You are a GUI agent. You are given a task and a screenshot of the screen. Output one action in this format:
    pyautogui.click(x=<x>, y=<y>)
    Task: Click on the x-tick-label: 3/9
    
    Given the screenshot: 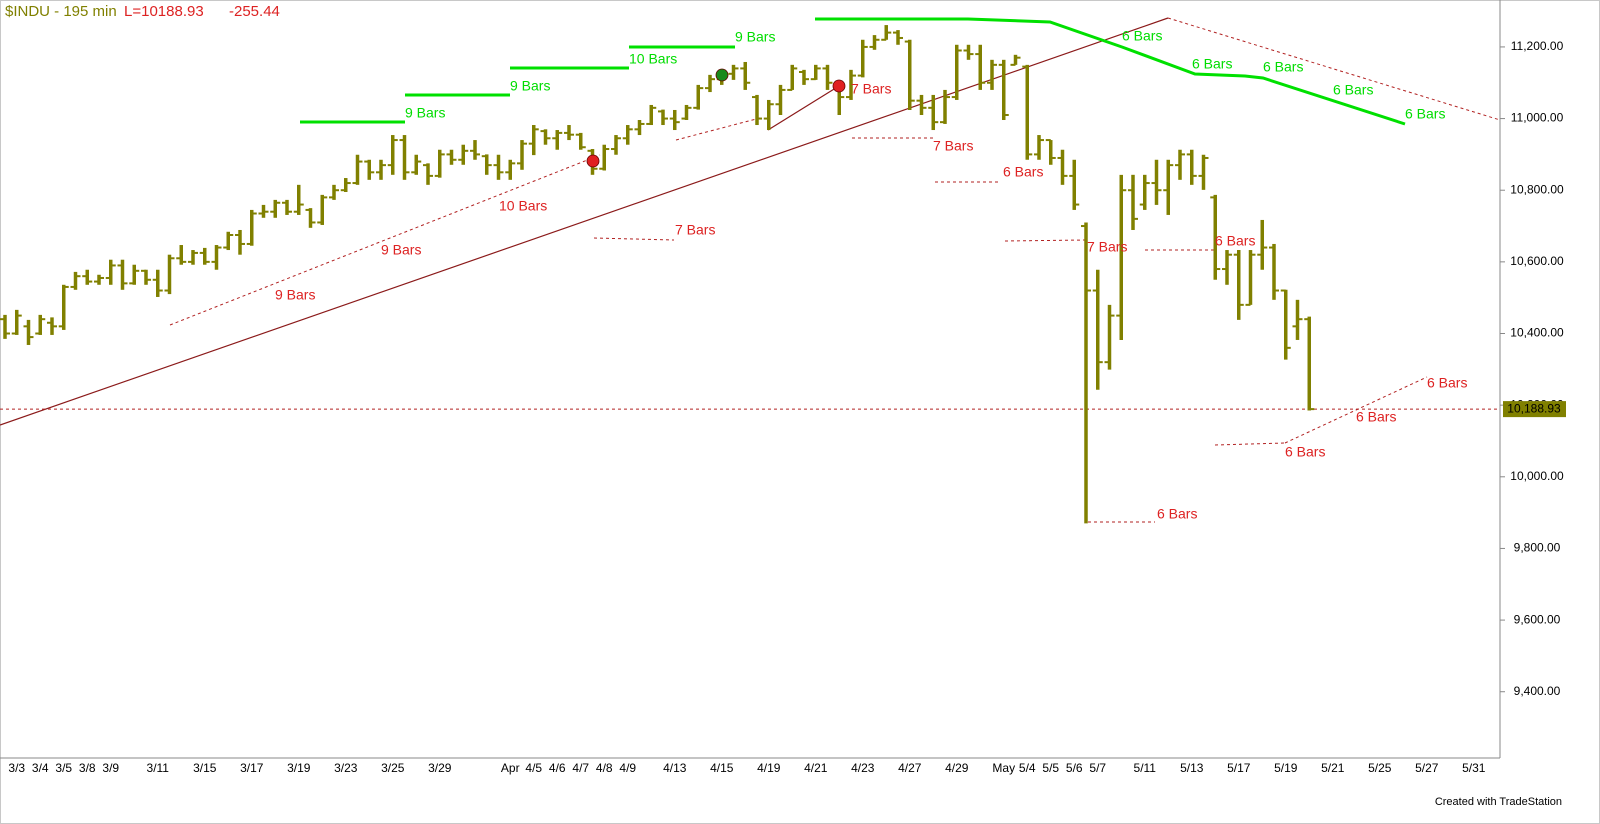 What is the action you would take?
    pyautogui.click(x=110, y=768)
    